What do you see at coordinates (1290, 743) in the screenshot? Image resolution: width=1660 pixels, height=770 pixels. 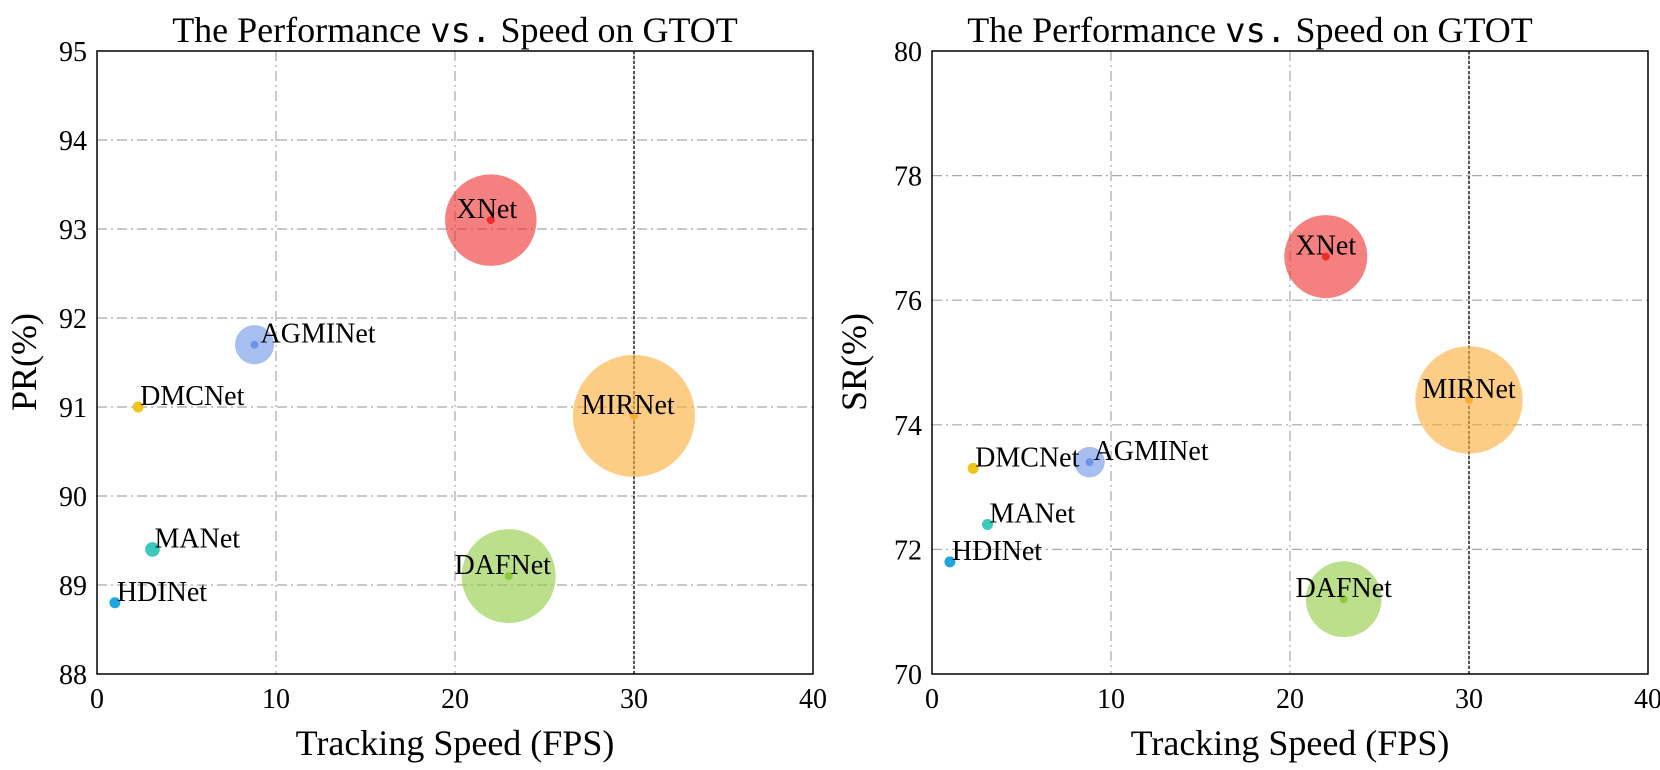 I see `x-axis-label-sr: Tracking Speed (FPS)` at bounding box center [1290, 743].